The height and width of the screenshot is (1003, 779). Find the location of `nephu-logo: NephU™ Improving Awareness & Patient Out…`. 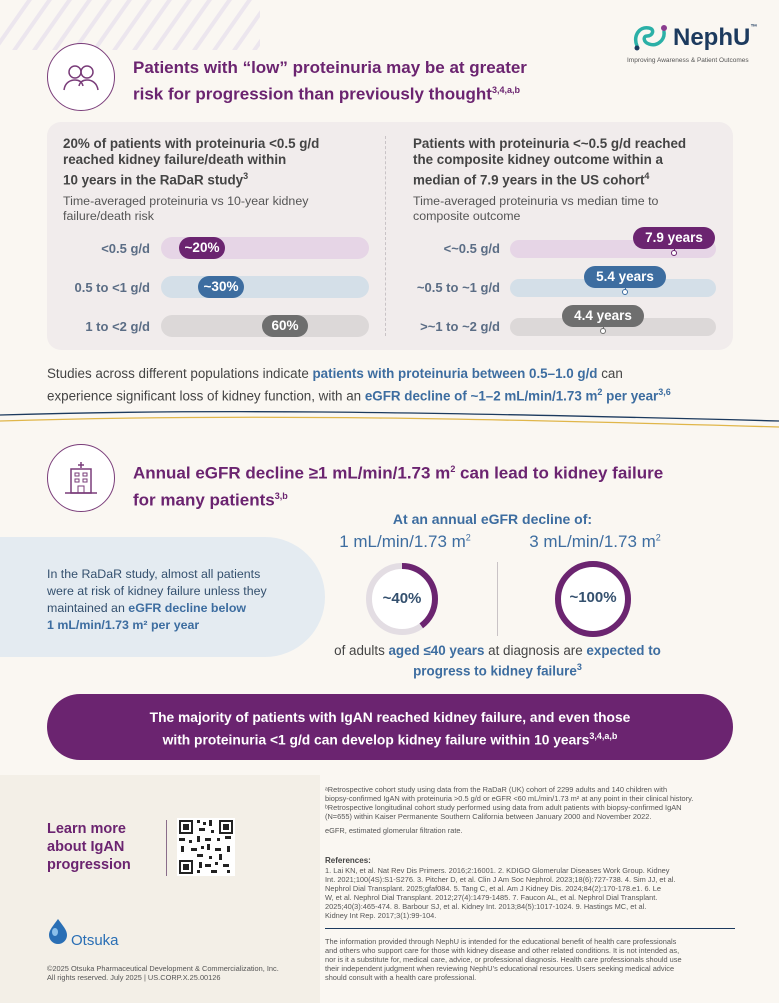

nephu-logo: NephU™ Improving Awareness & Patient Out… is located at coordinates (694, 43).